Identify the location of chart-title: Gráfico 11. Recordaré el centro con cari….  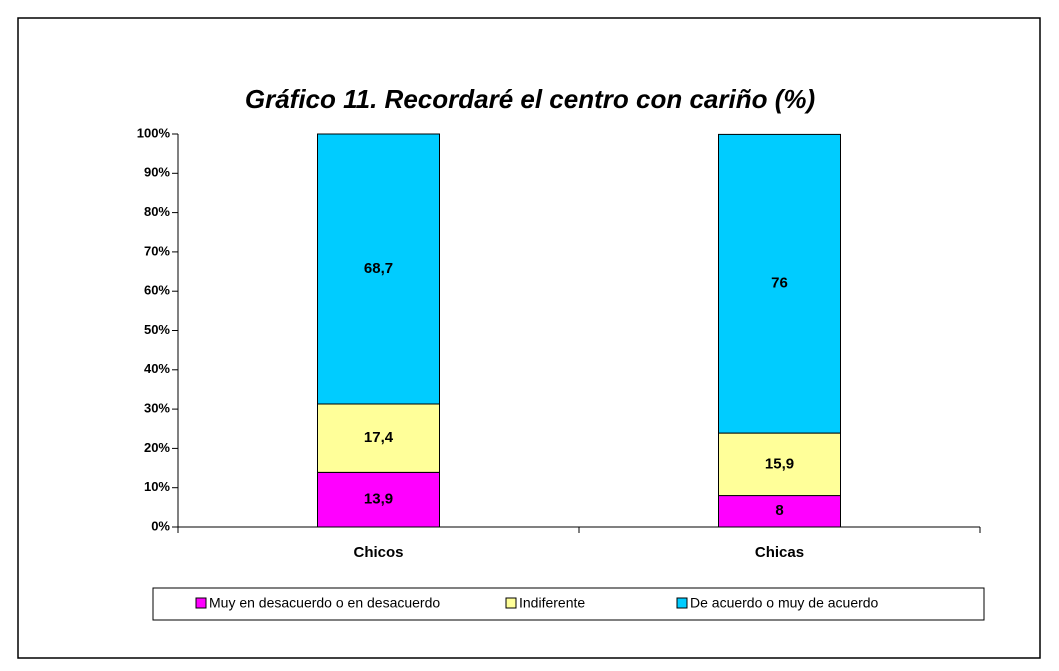
(530, 99).